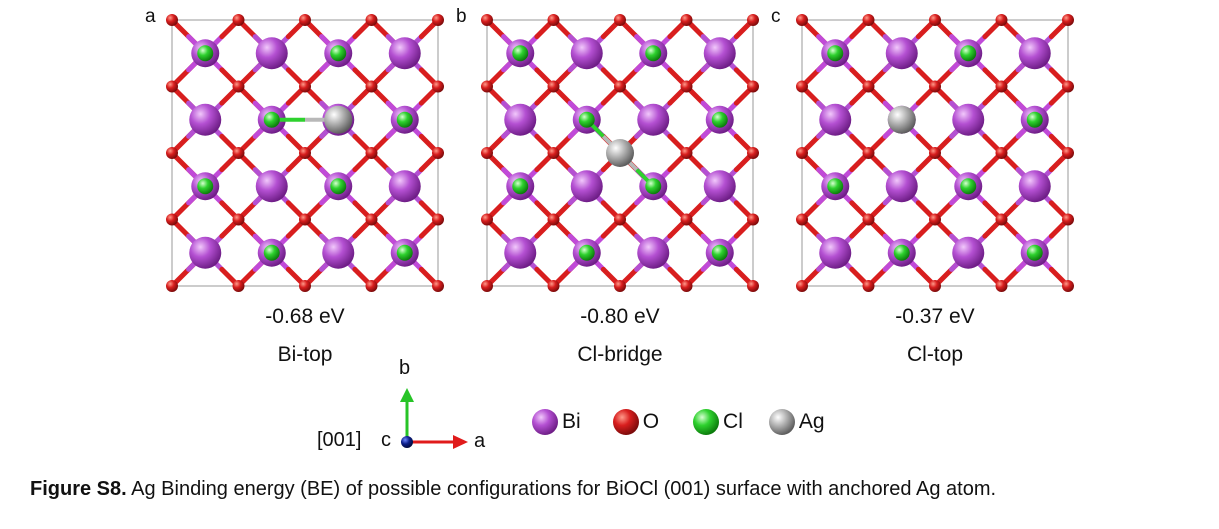  Describe the element at coordinates (620, 354) in the screenshot. I see `adsorption-site: Cl-bridge` at that location.